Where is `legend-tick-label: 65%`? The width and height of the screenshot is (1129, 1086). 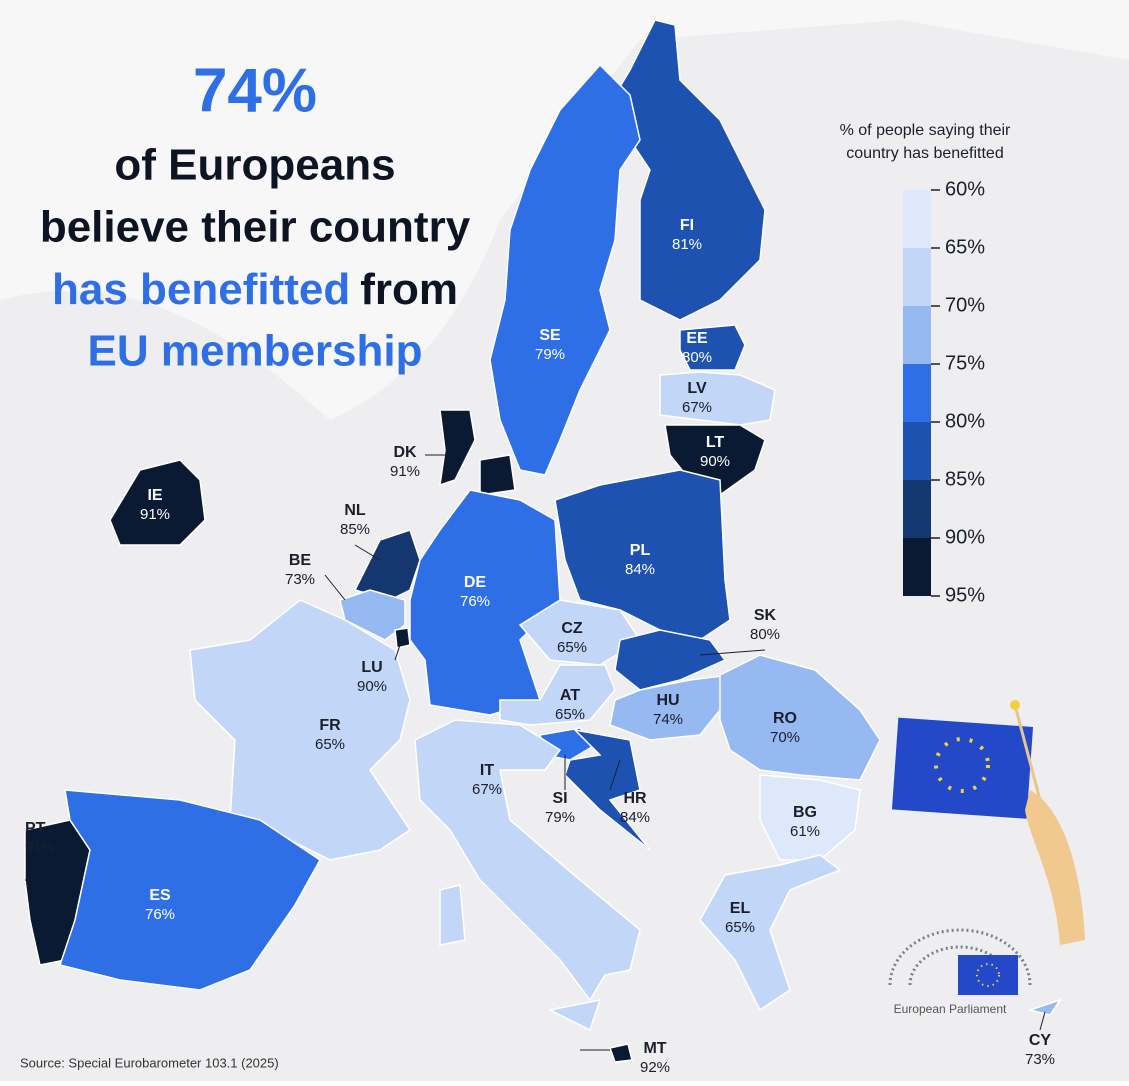 legend-tick-label: 65% is located at coordinates (965, 247).